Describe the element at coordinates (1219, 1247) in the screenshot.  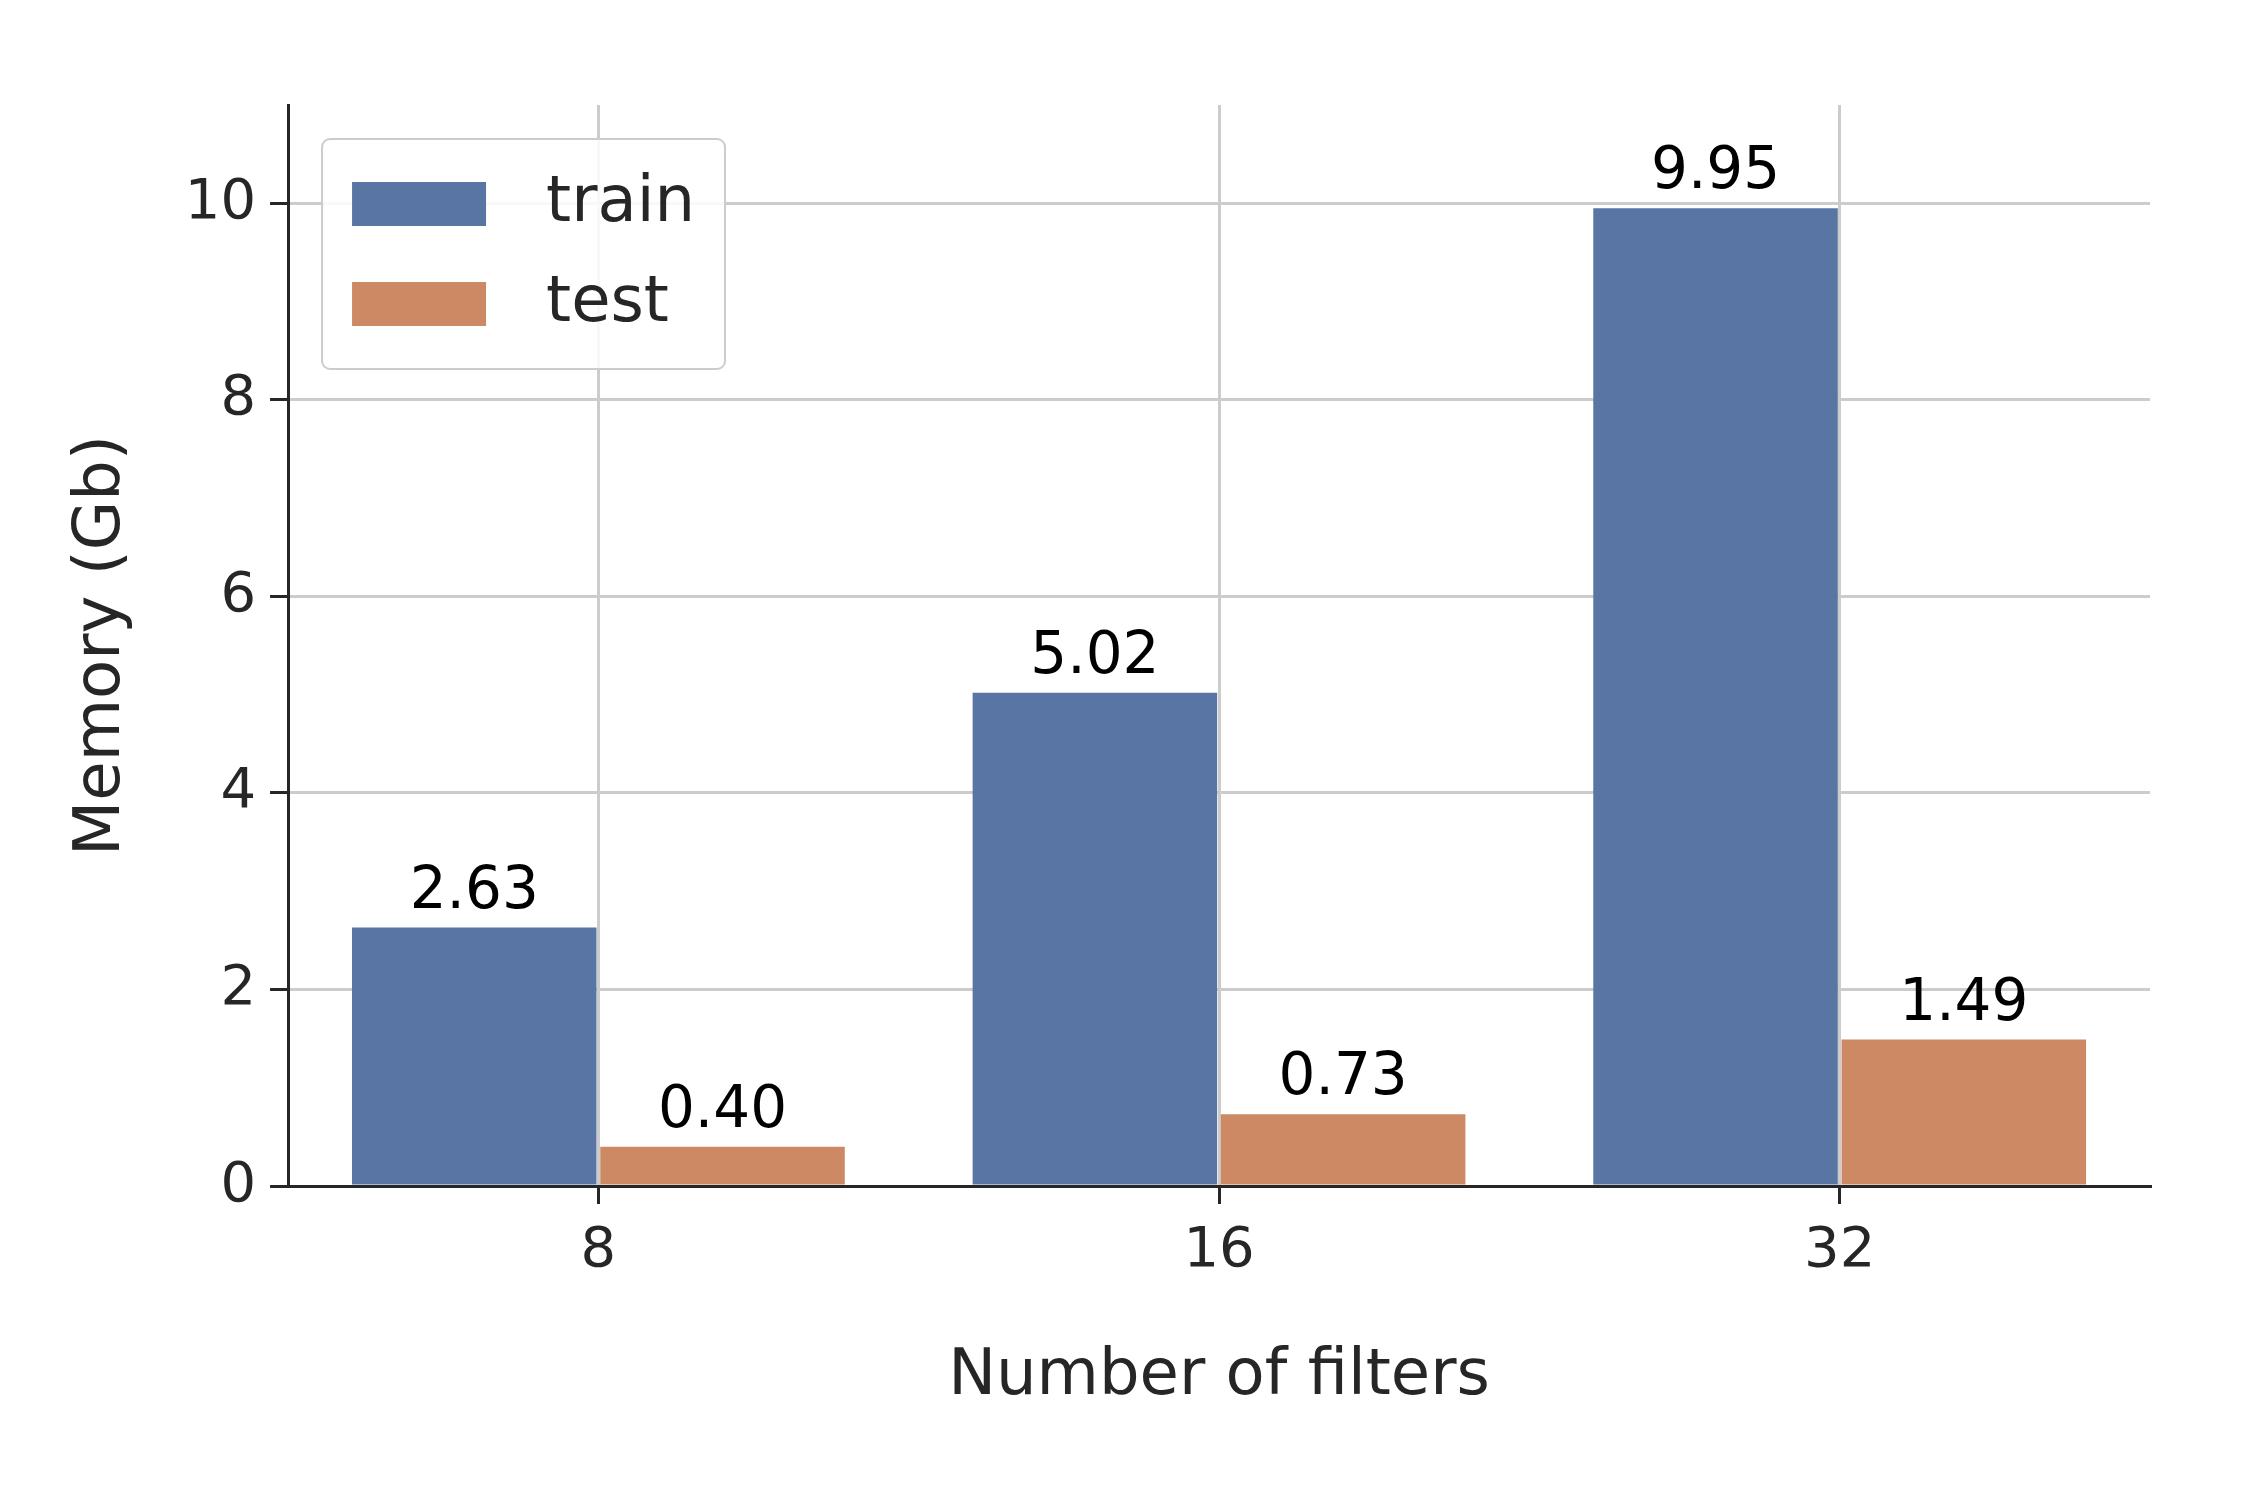
I see `x-tick-label: 16` at that location.